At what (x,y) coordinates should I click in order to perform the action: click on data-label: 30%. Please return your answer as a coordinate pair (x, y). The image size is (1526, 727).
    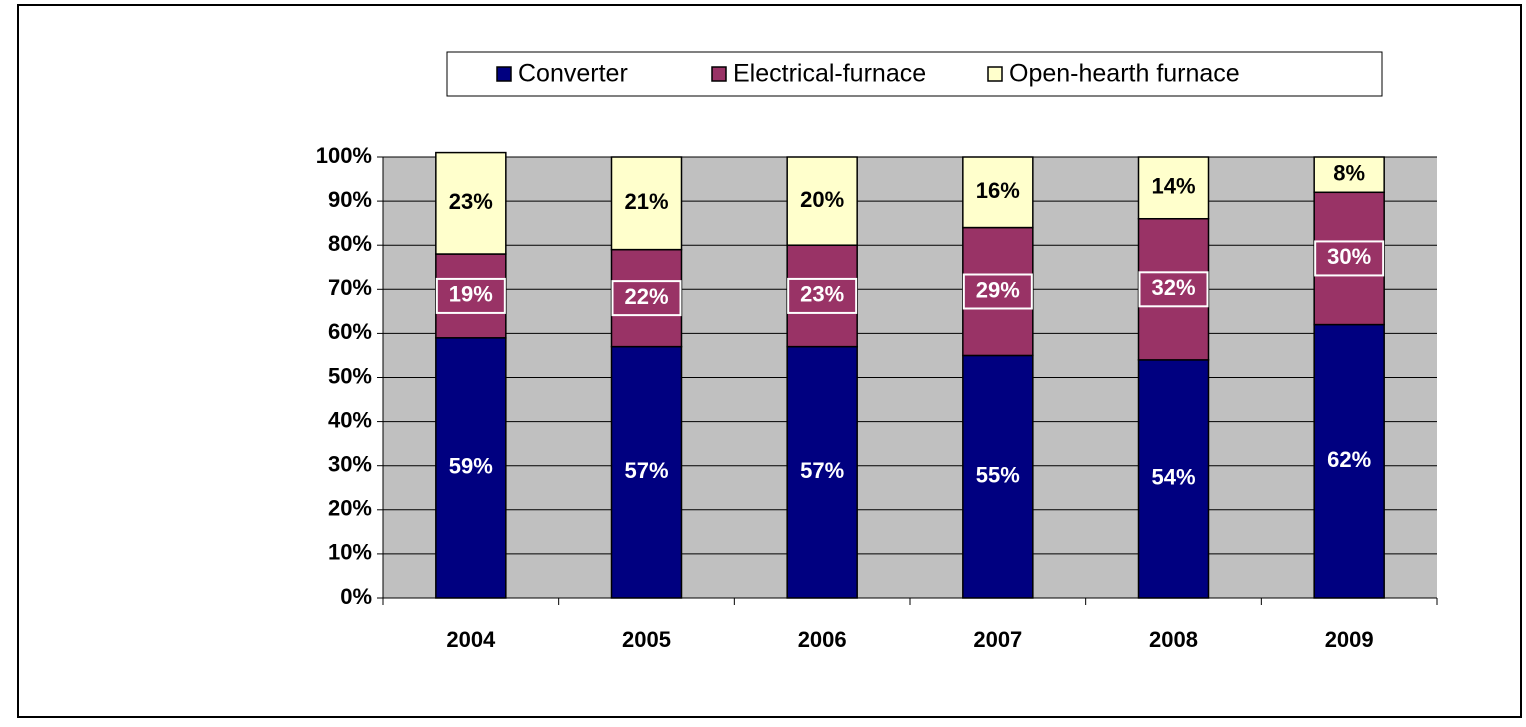
    Looking at the image, I should click on (1349, 256).